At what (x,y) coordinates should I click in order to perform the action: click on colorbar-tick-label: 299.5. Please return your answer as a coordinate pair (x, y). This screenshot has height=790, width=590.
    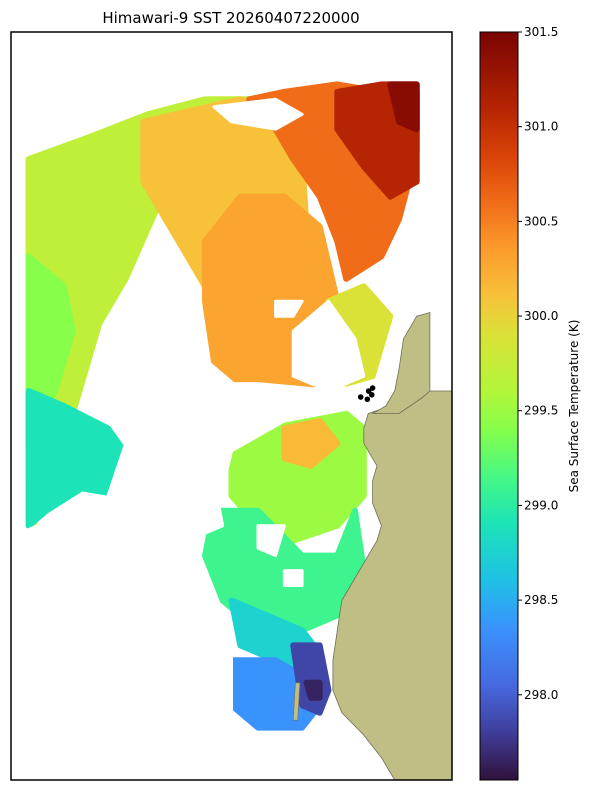
    Looking at the image, I should click on (541, 411).